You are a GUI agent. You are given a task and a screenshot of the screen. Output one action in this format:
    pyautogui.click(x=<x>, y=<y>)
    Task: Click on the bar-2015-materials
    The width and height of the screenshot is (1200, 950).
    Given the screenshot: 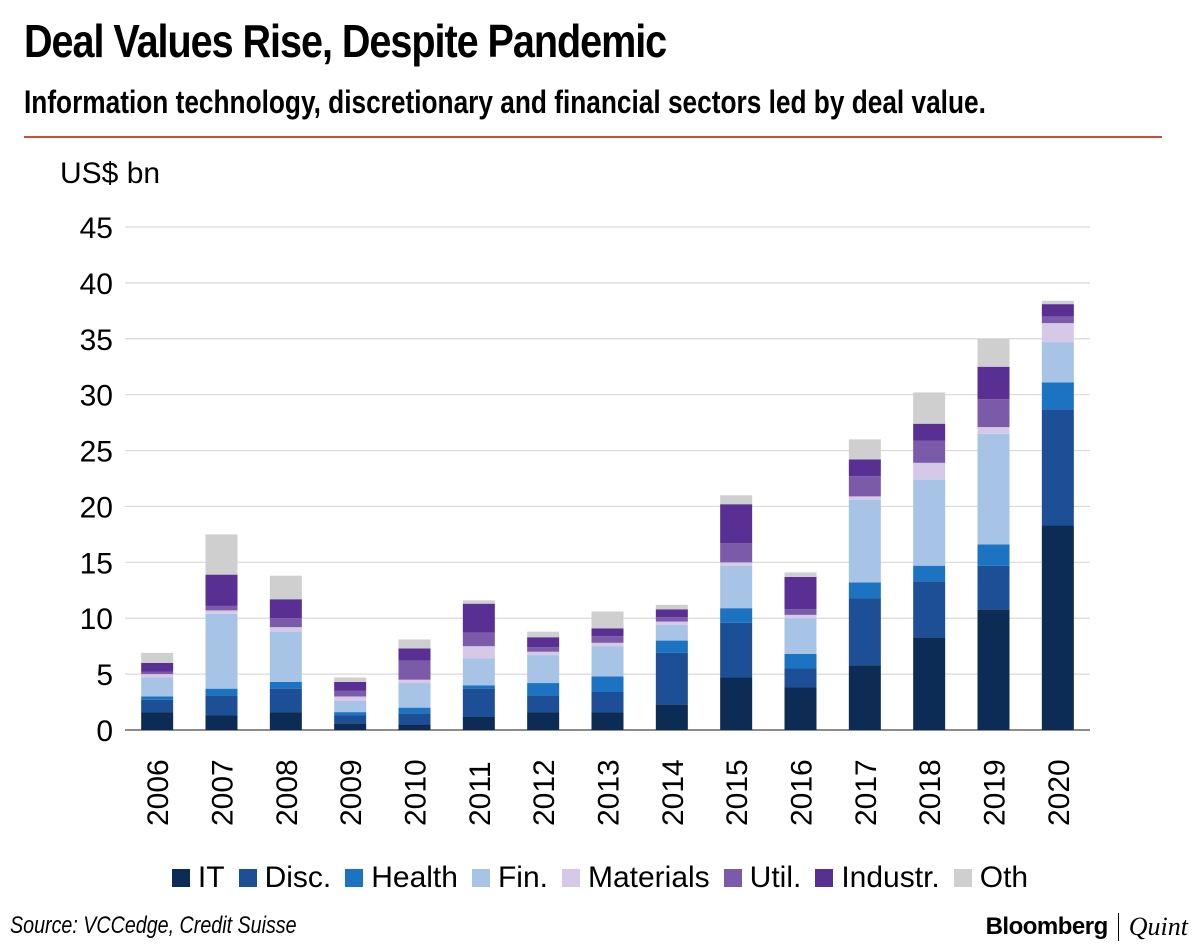 What is the action you would take?
    pyautogui.click(x=736, y=564)
    